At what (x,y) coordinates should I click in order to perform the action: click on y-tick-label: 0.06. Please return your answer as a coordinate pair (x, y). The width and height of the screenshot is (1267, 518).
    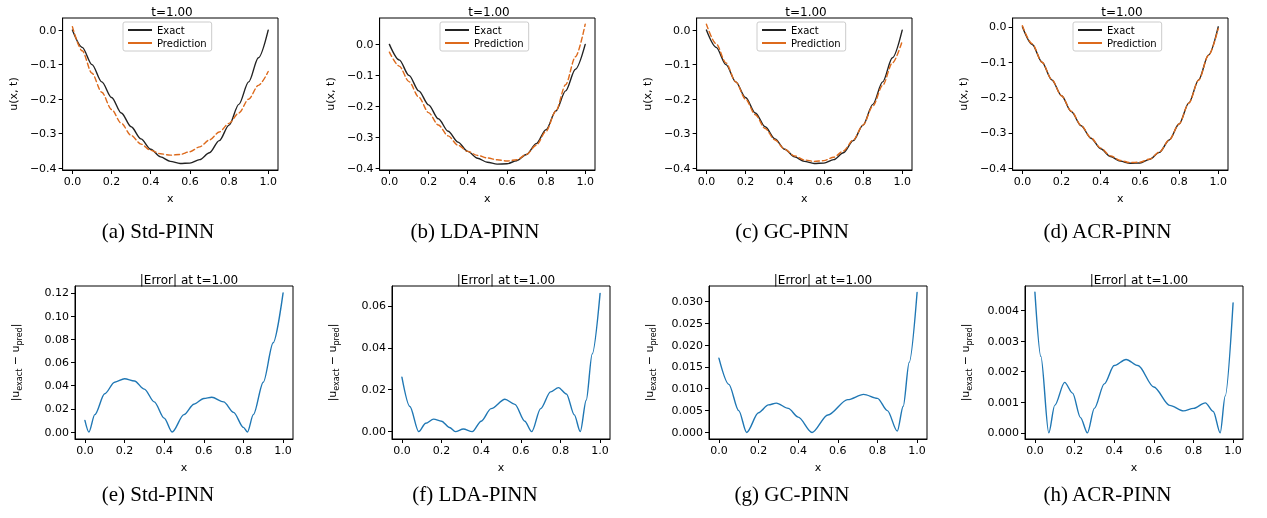
    Looking at the image, I should click on (373, 306).